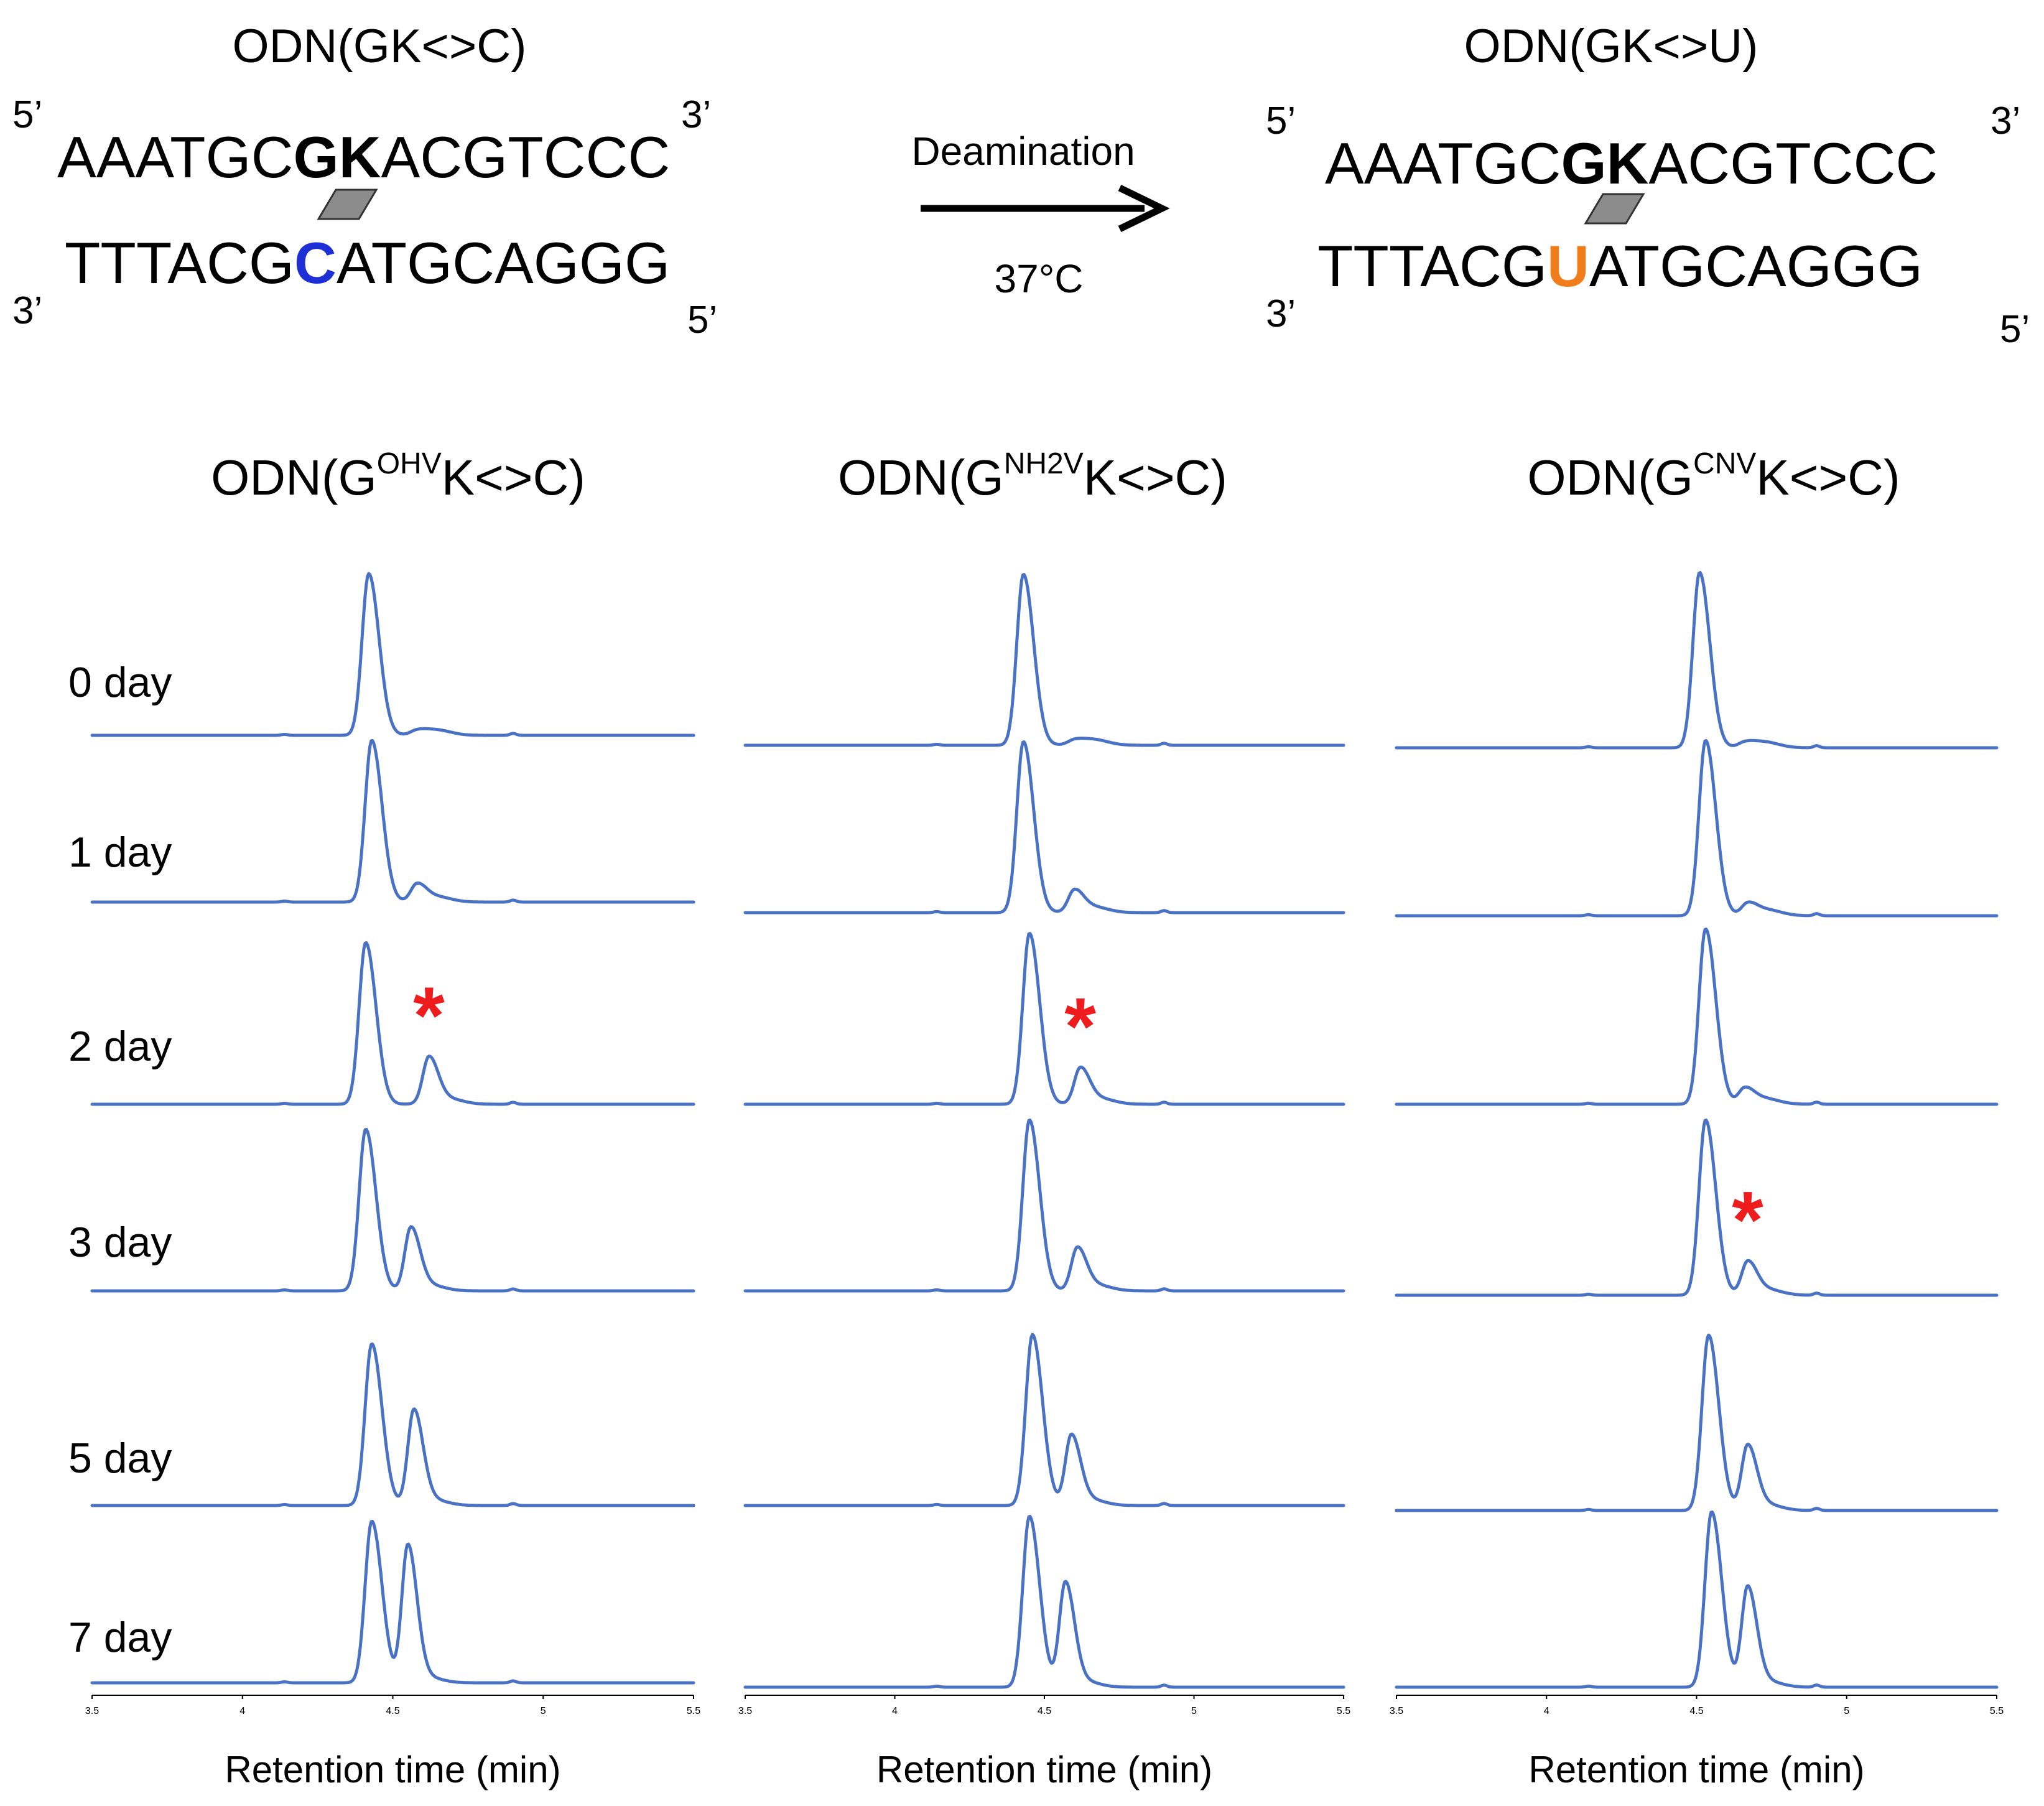 Image resolution: width=2044 pixels, height=1806 pixels. I want to click on left-top-strand: AAATGCGKACGTCCC, so click(364, 157).